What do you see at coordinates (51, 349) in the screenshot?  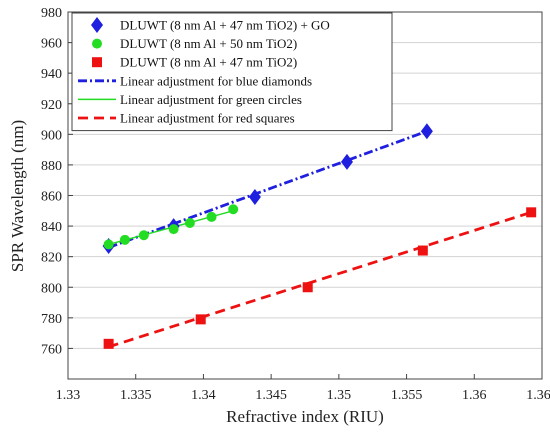 I see `y-tick-label: 760` at bounding box center [51, 349].